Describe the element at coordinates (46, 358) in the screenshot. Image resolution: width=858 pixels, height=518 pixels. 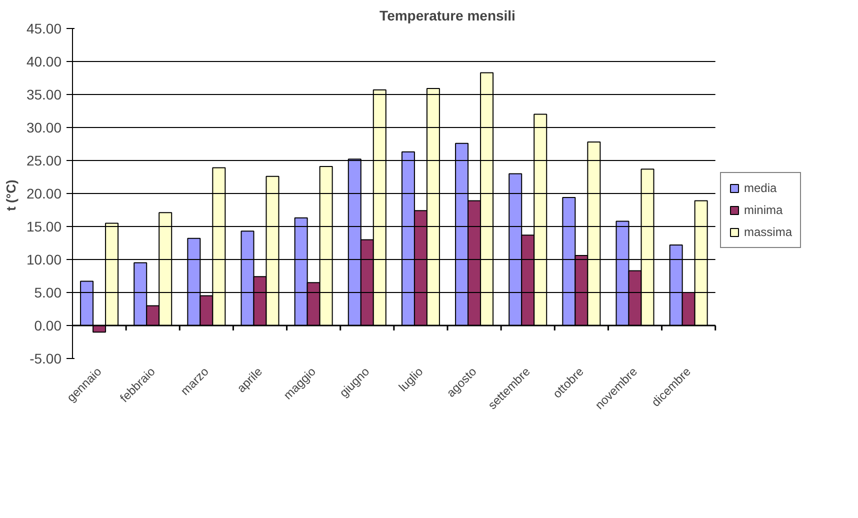
I see `y-tick-label: -5.00` at that location.